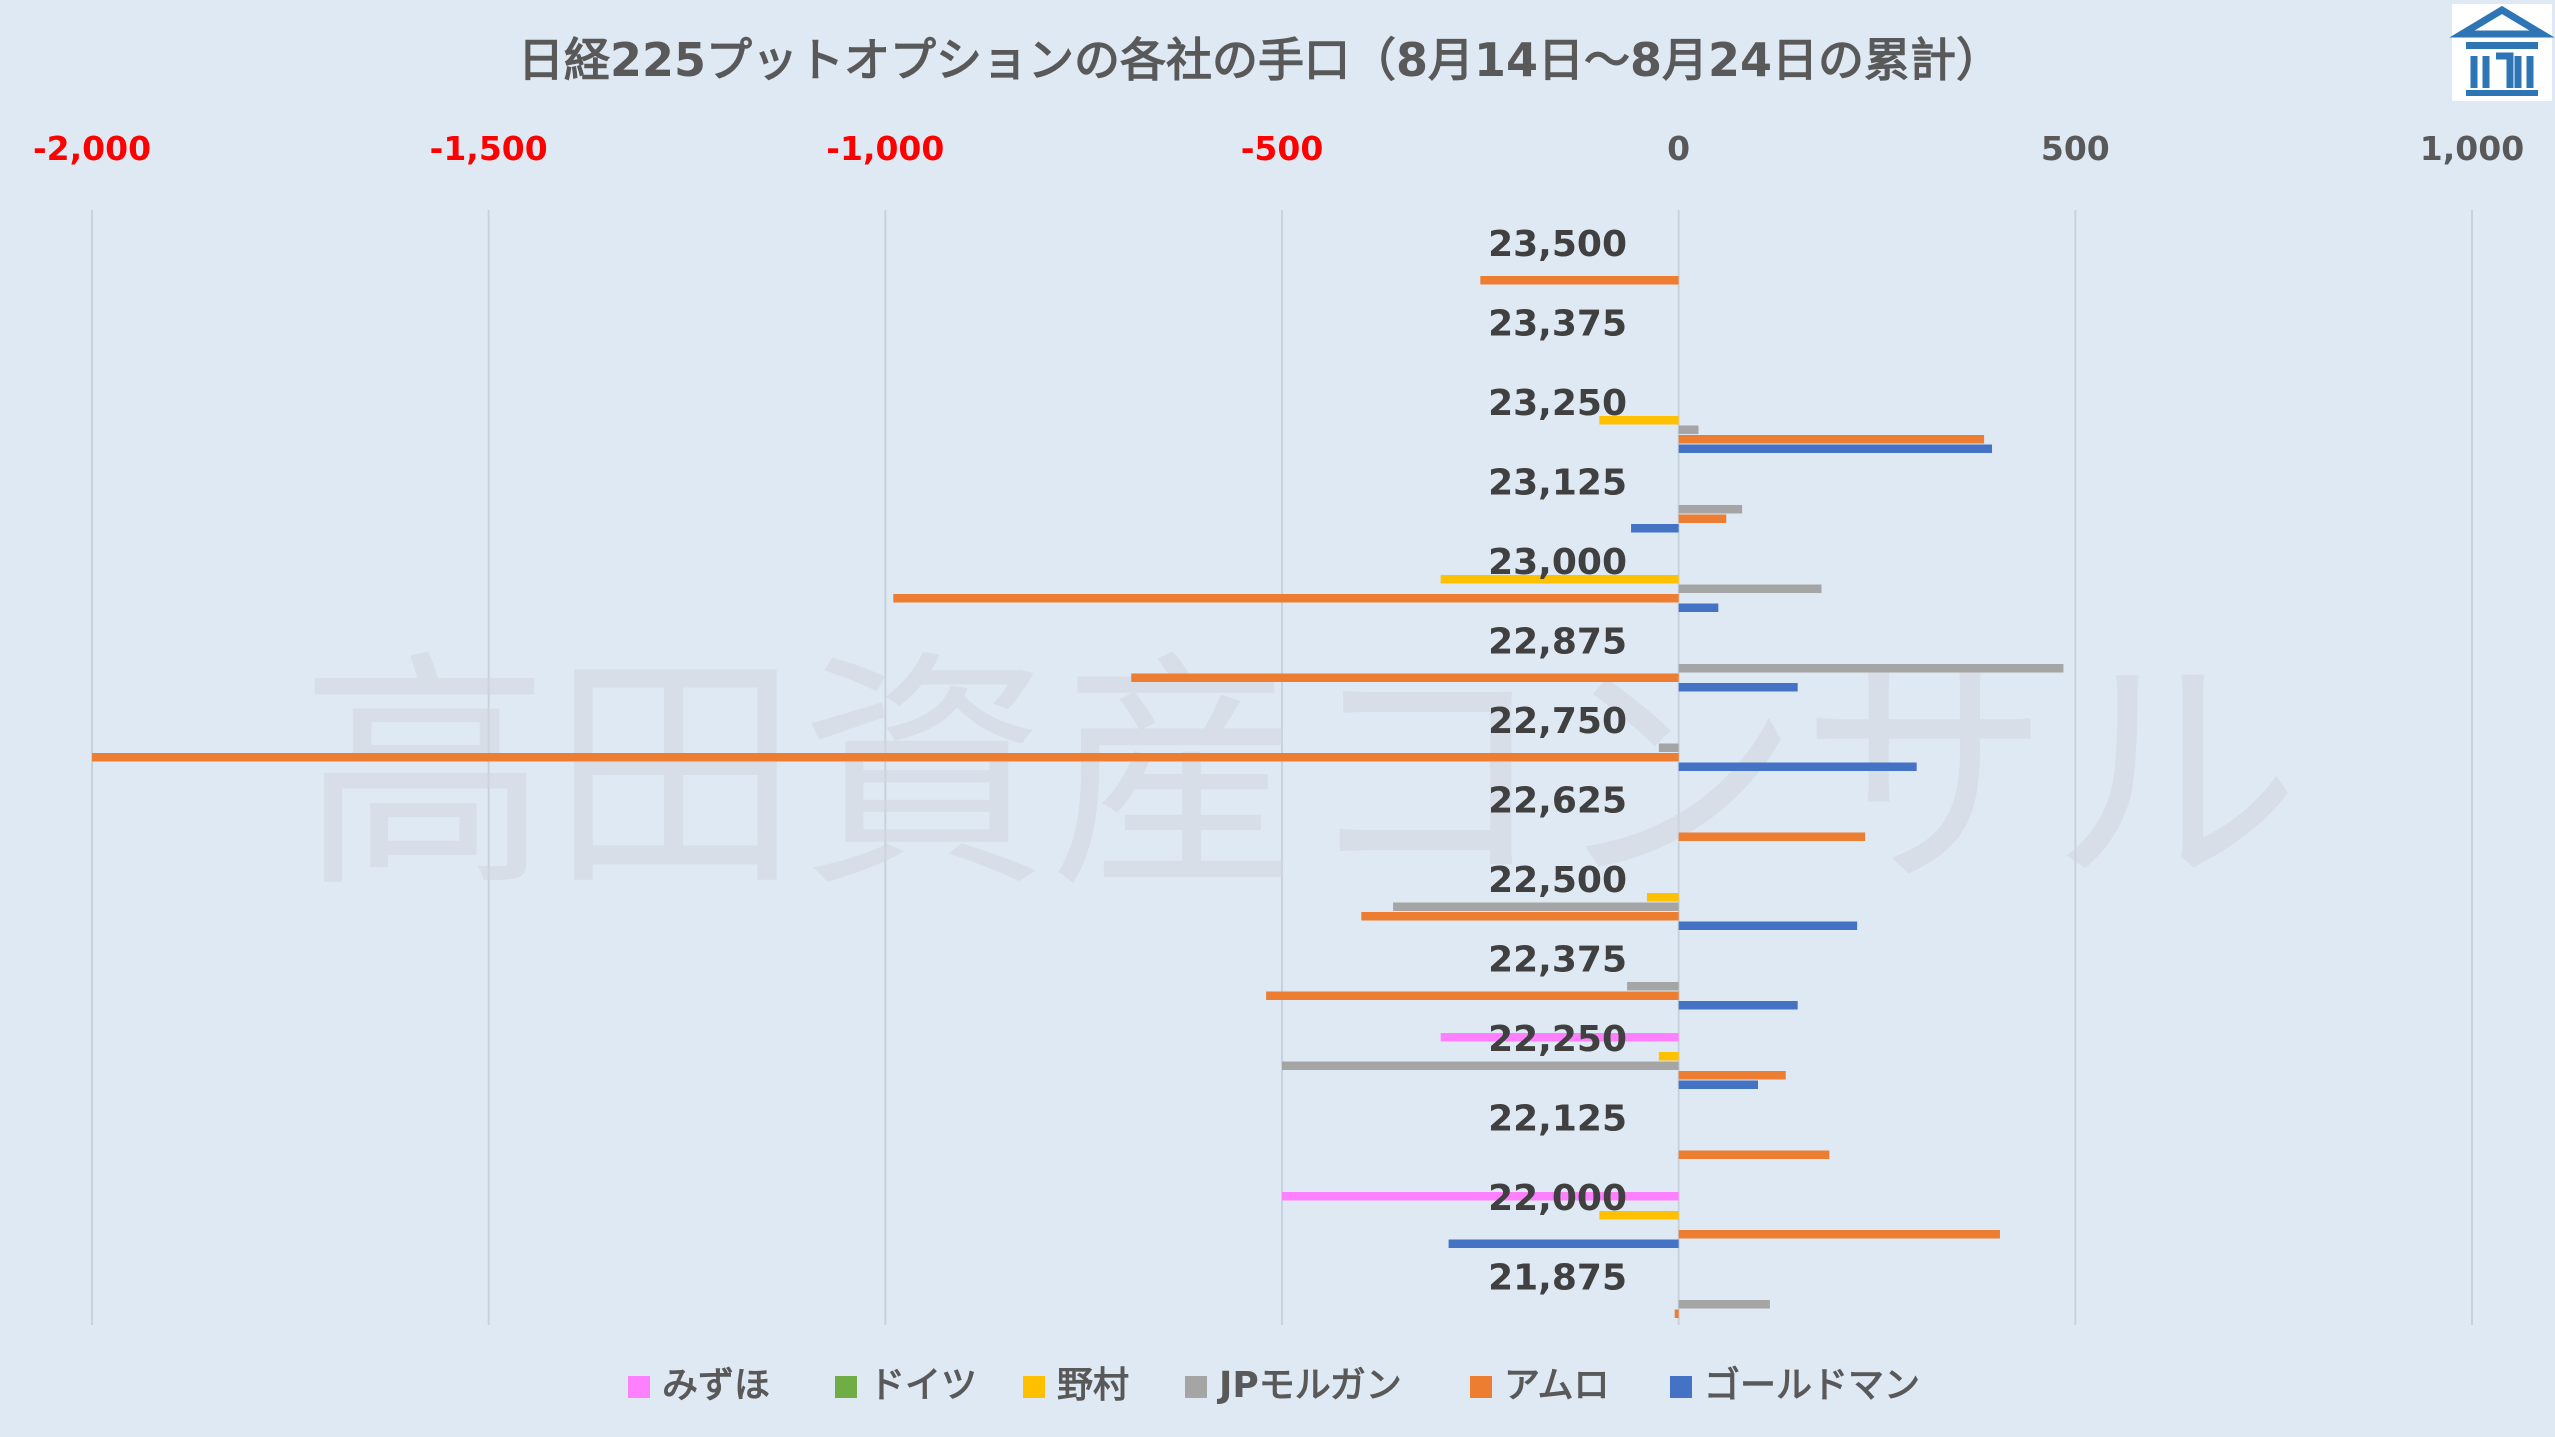 The width and height of the screenshot is (2555, 1437). What do you see at coordinates (885, 148) in the screenshot?
I see `x-tick-label: -1,000` at bounding box center [885, 148].